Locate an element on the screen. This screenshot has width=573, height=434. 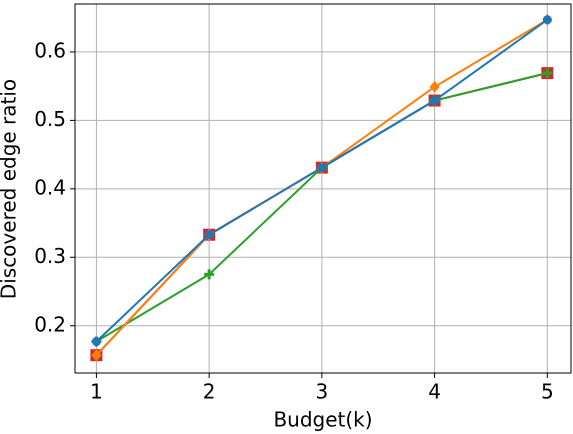
y-tick-label: 0.4 is located at coordinates (50, 187).